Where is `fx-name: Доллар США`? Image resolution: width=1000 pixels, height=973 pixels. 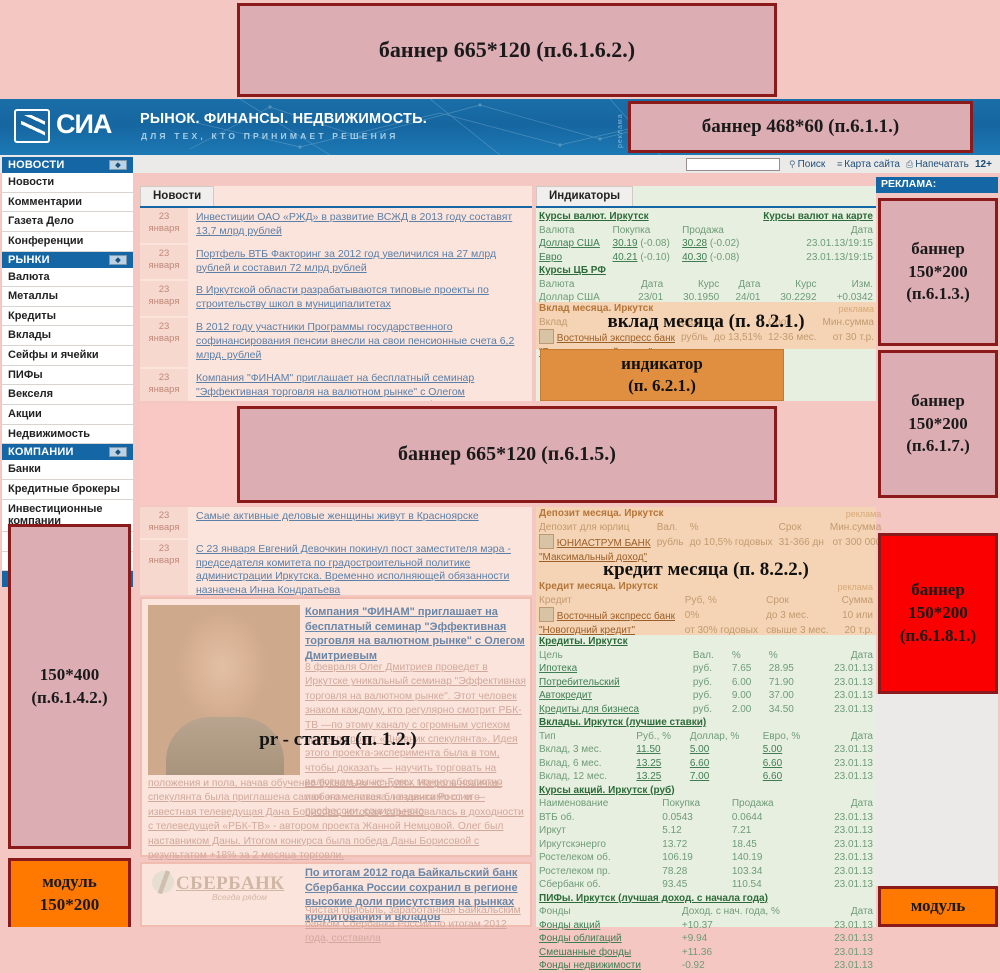
fx-name: Доллар США is located at coordinates (569, 243).